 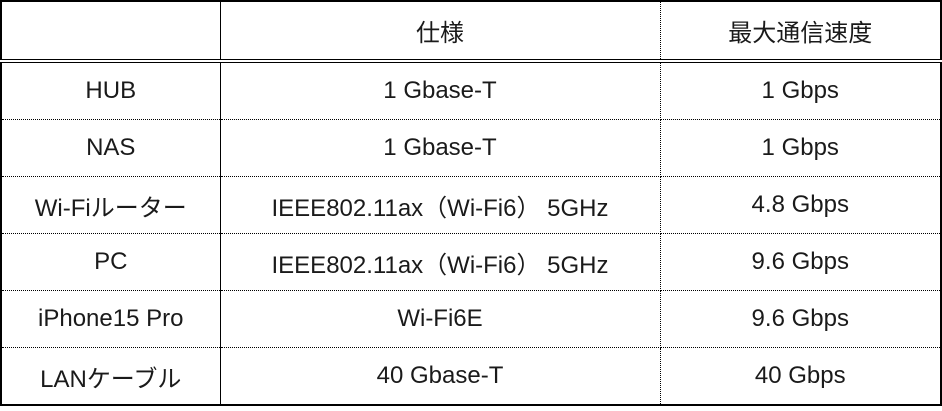 What do you see at coordinates (800, 376) in the screenshot?
I see `max-speed-cell: 40 Gbps` at bounding box center [800, 376].